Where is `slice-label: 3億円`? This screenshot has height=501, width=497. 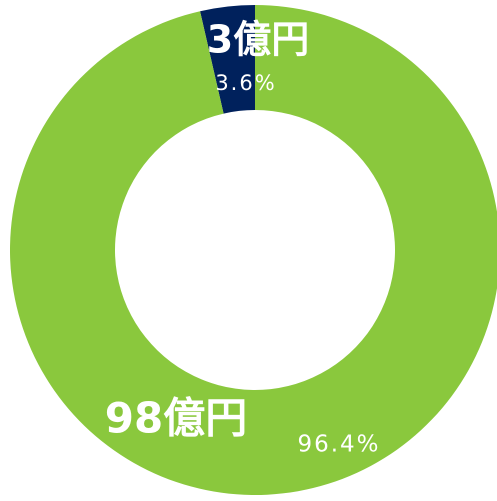
slice-label: 3億円 is located at coordinates (258, 40).